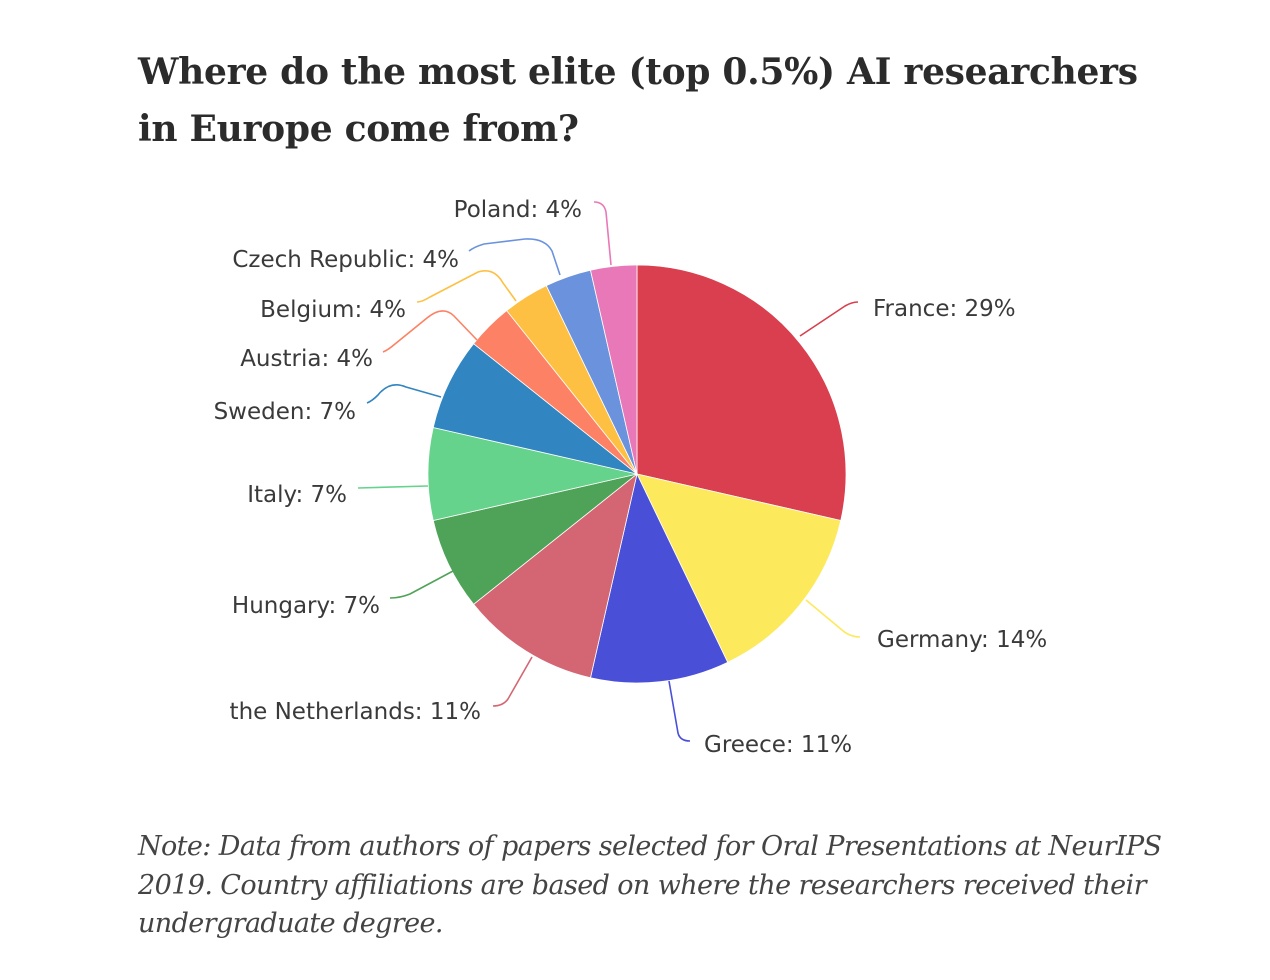 This screenshot has height=980, width=1270. Describe the element at coordinates (297, 495) in the screenshot. I see `slice-label: Italy: 7%` at that location.